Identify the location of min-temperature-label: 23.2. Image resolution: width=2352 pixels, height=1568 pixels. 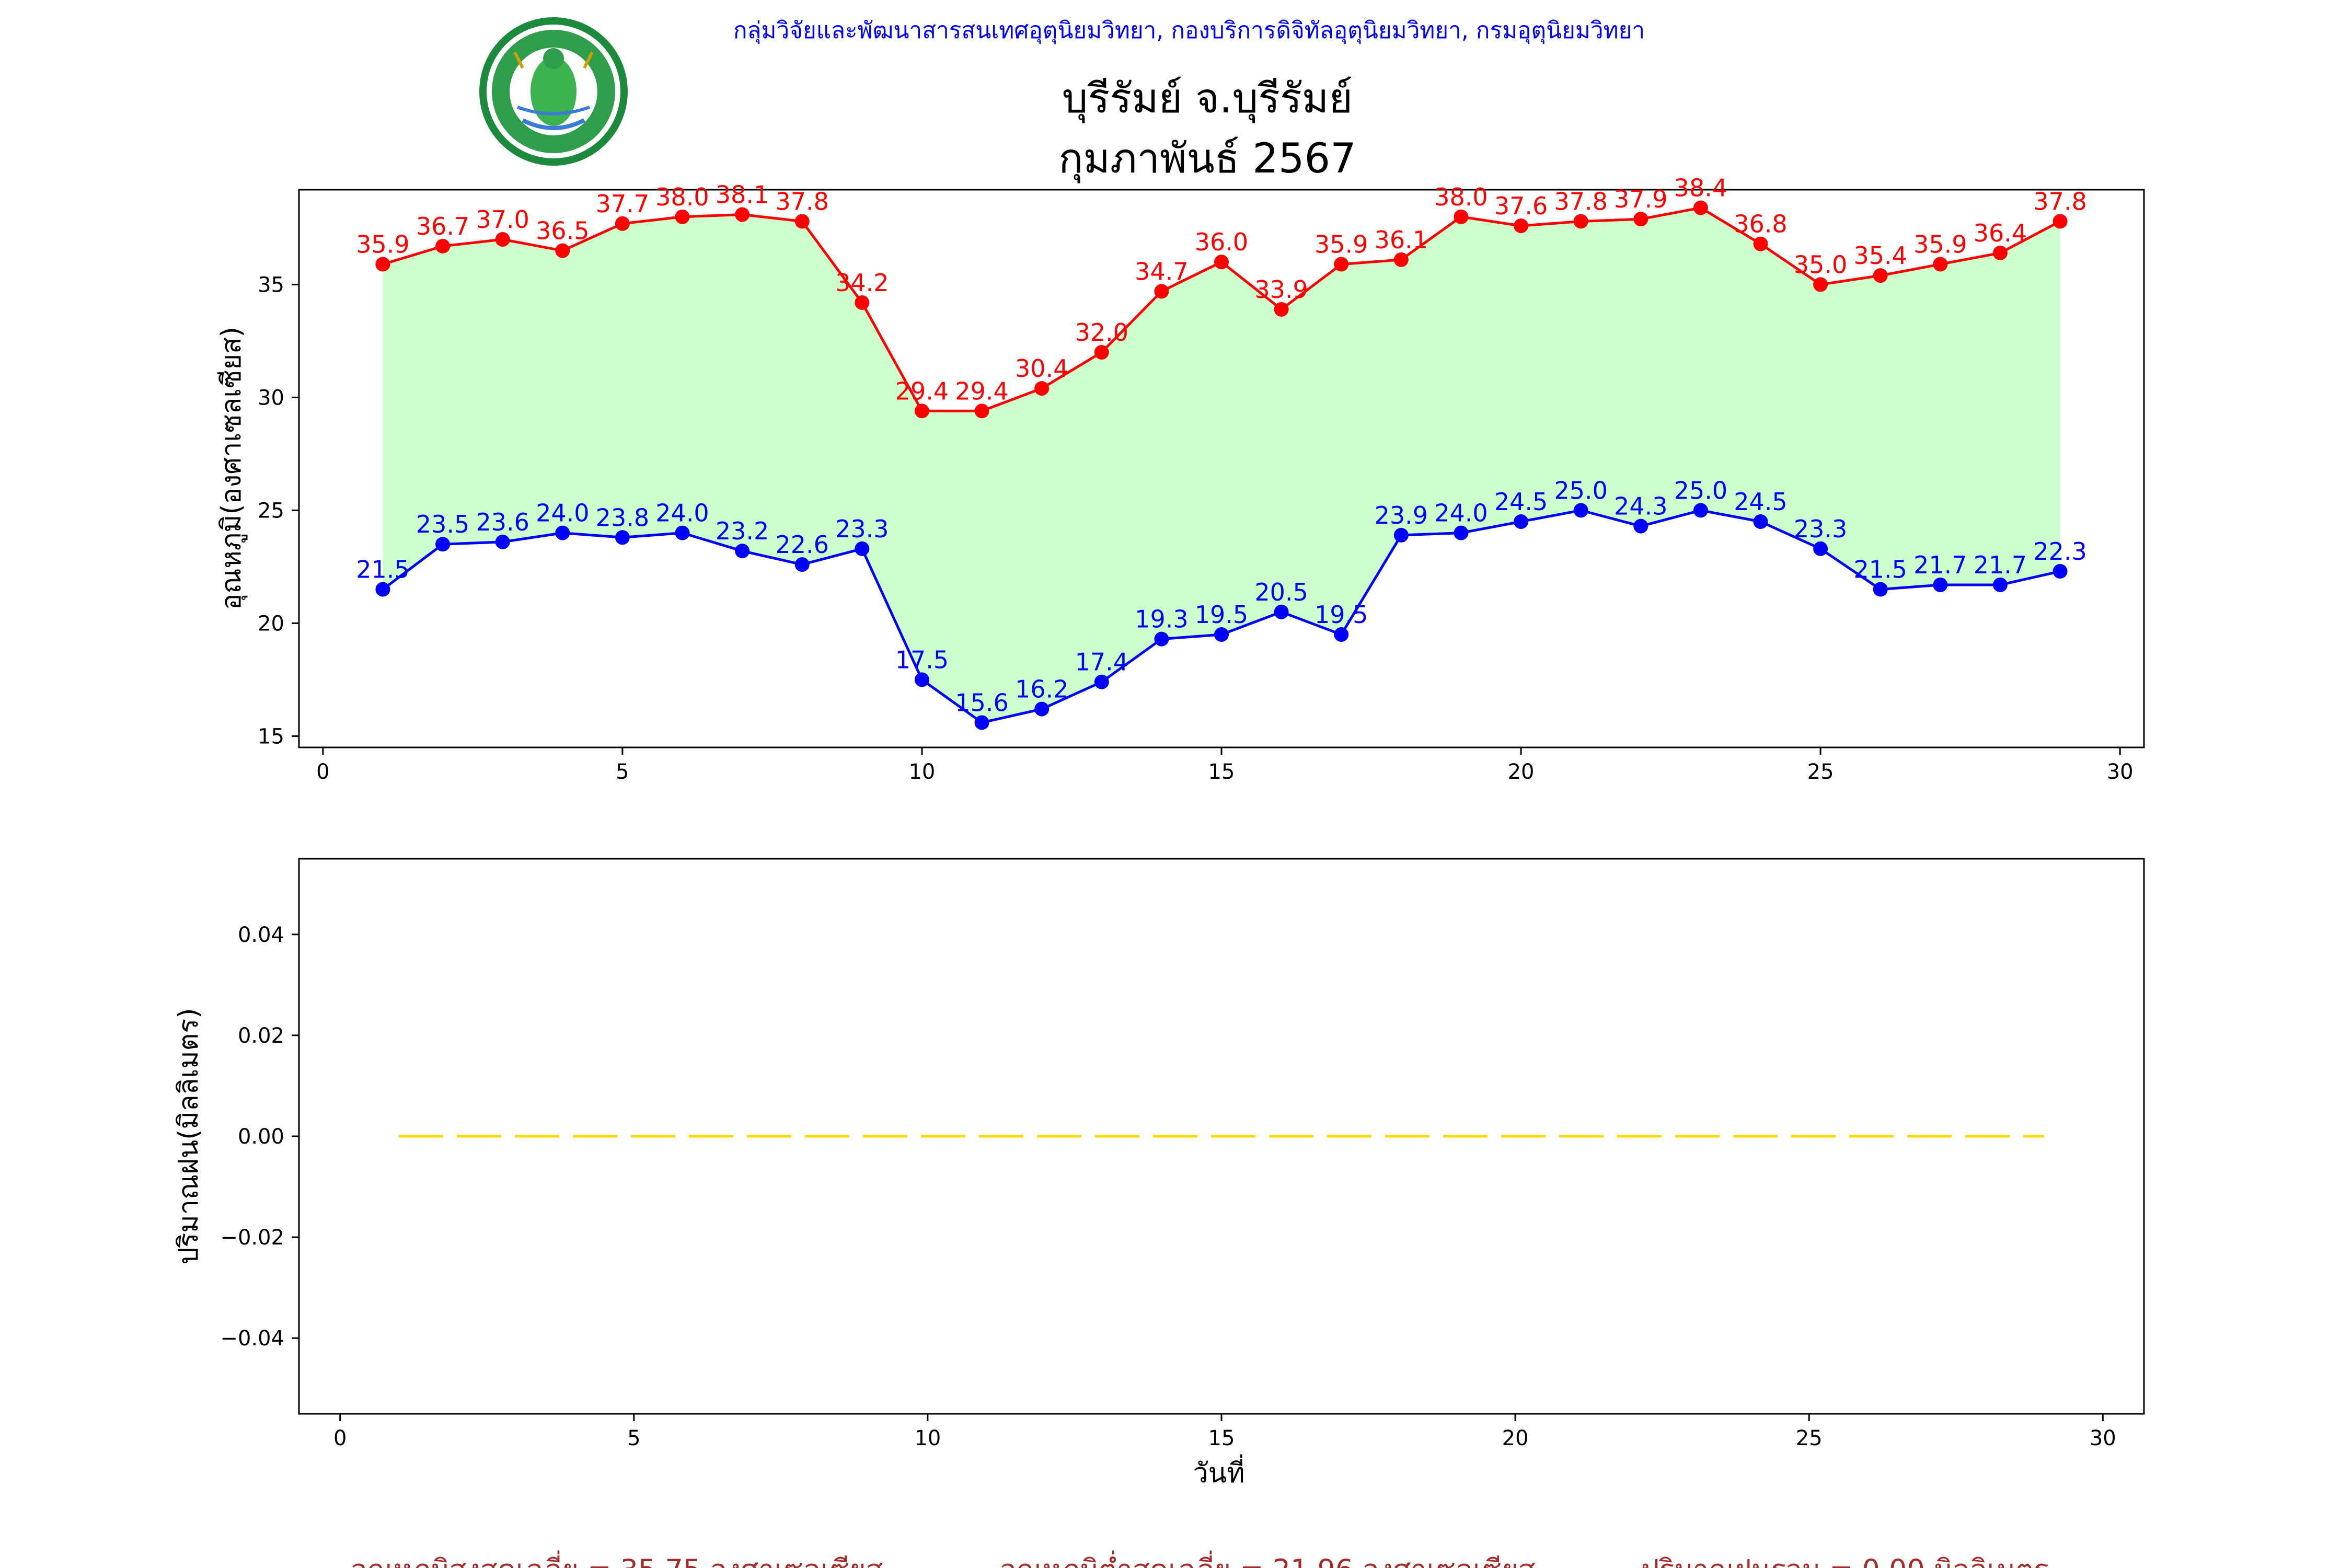
(742, 531).